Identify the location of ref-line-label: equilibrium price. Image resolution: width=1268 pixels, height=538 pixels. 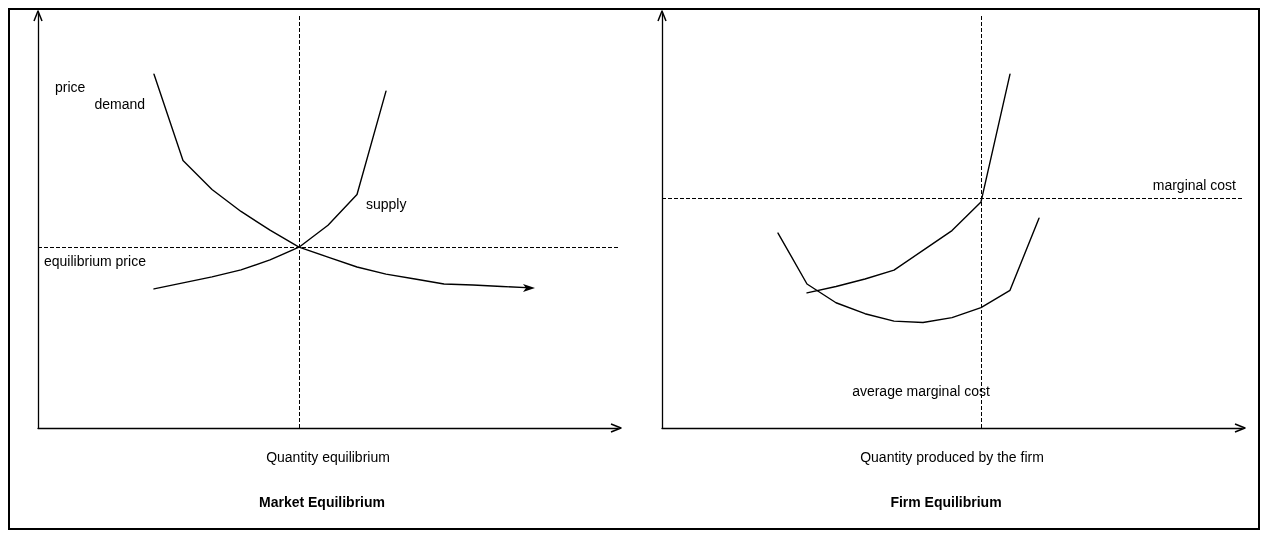
(95, 260).